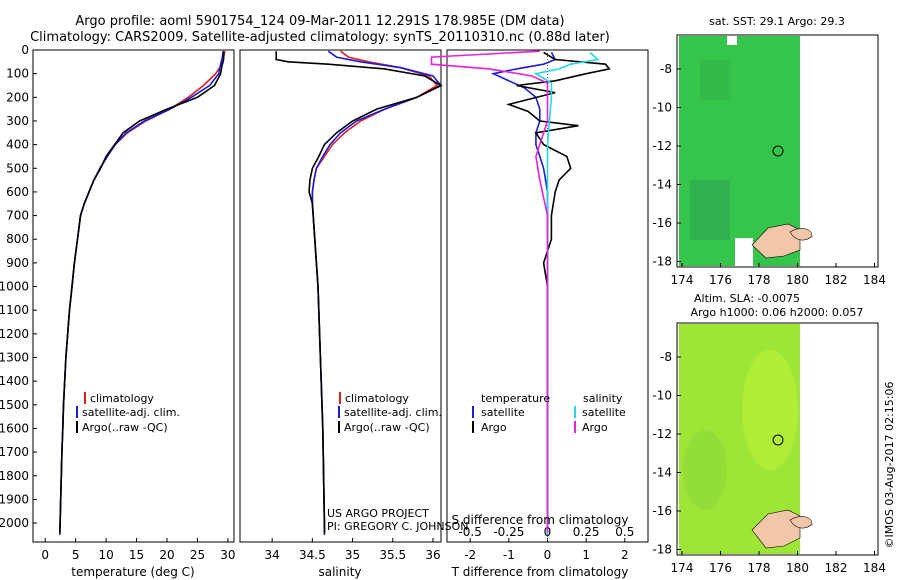 This screenshot has height=580, width=900. What do you see at coordinates (17, 121) in the screenshot?
I see `y-tick-label: 300` at bounding box center [17, 121].